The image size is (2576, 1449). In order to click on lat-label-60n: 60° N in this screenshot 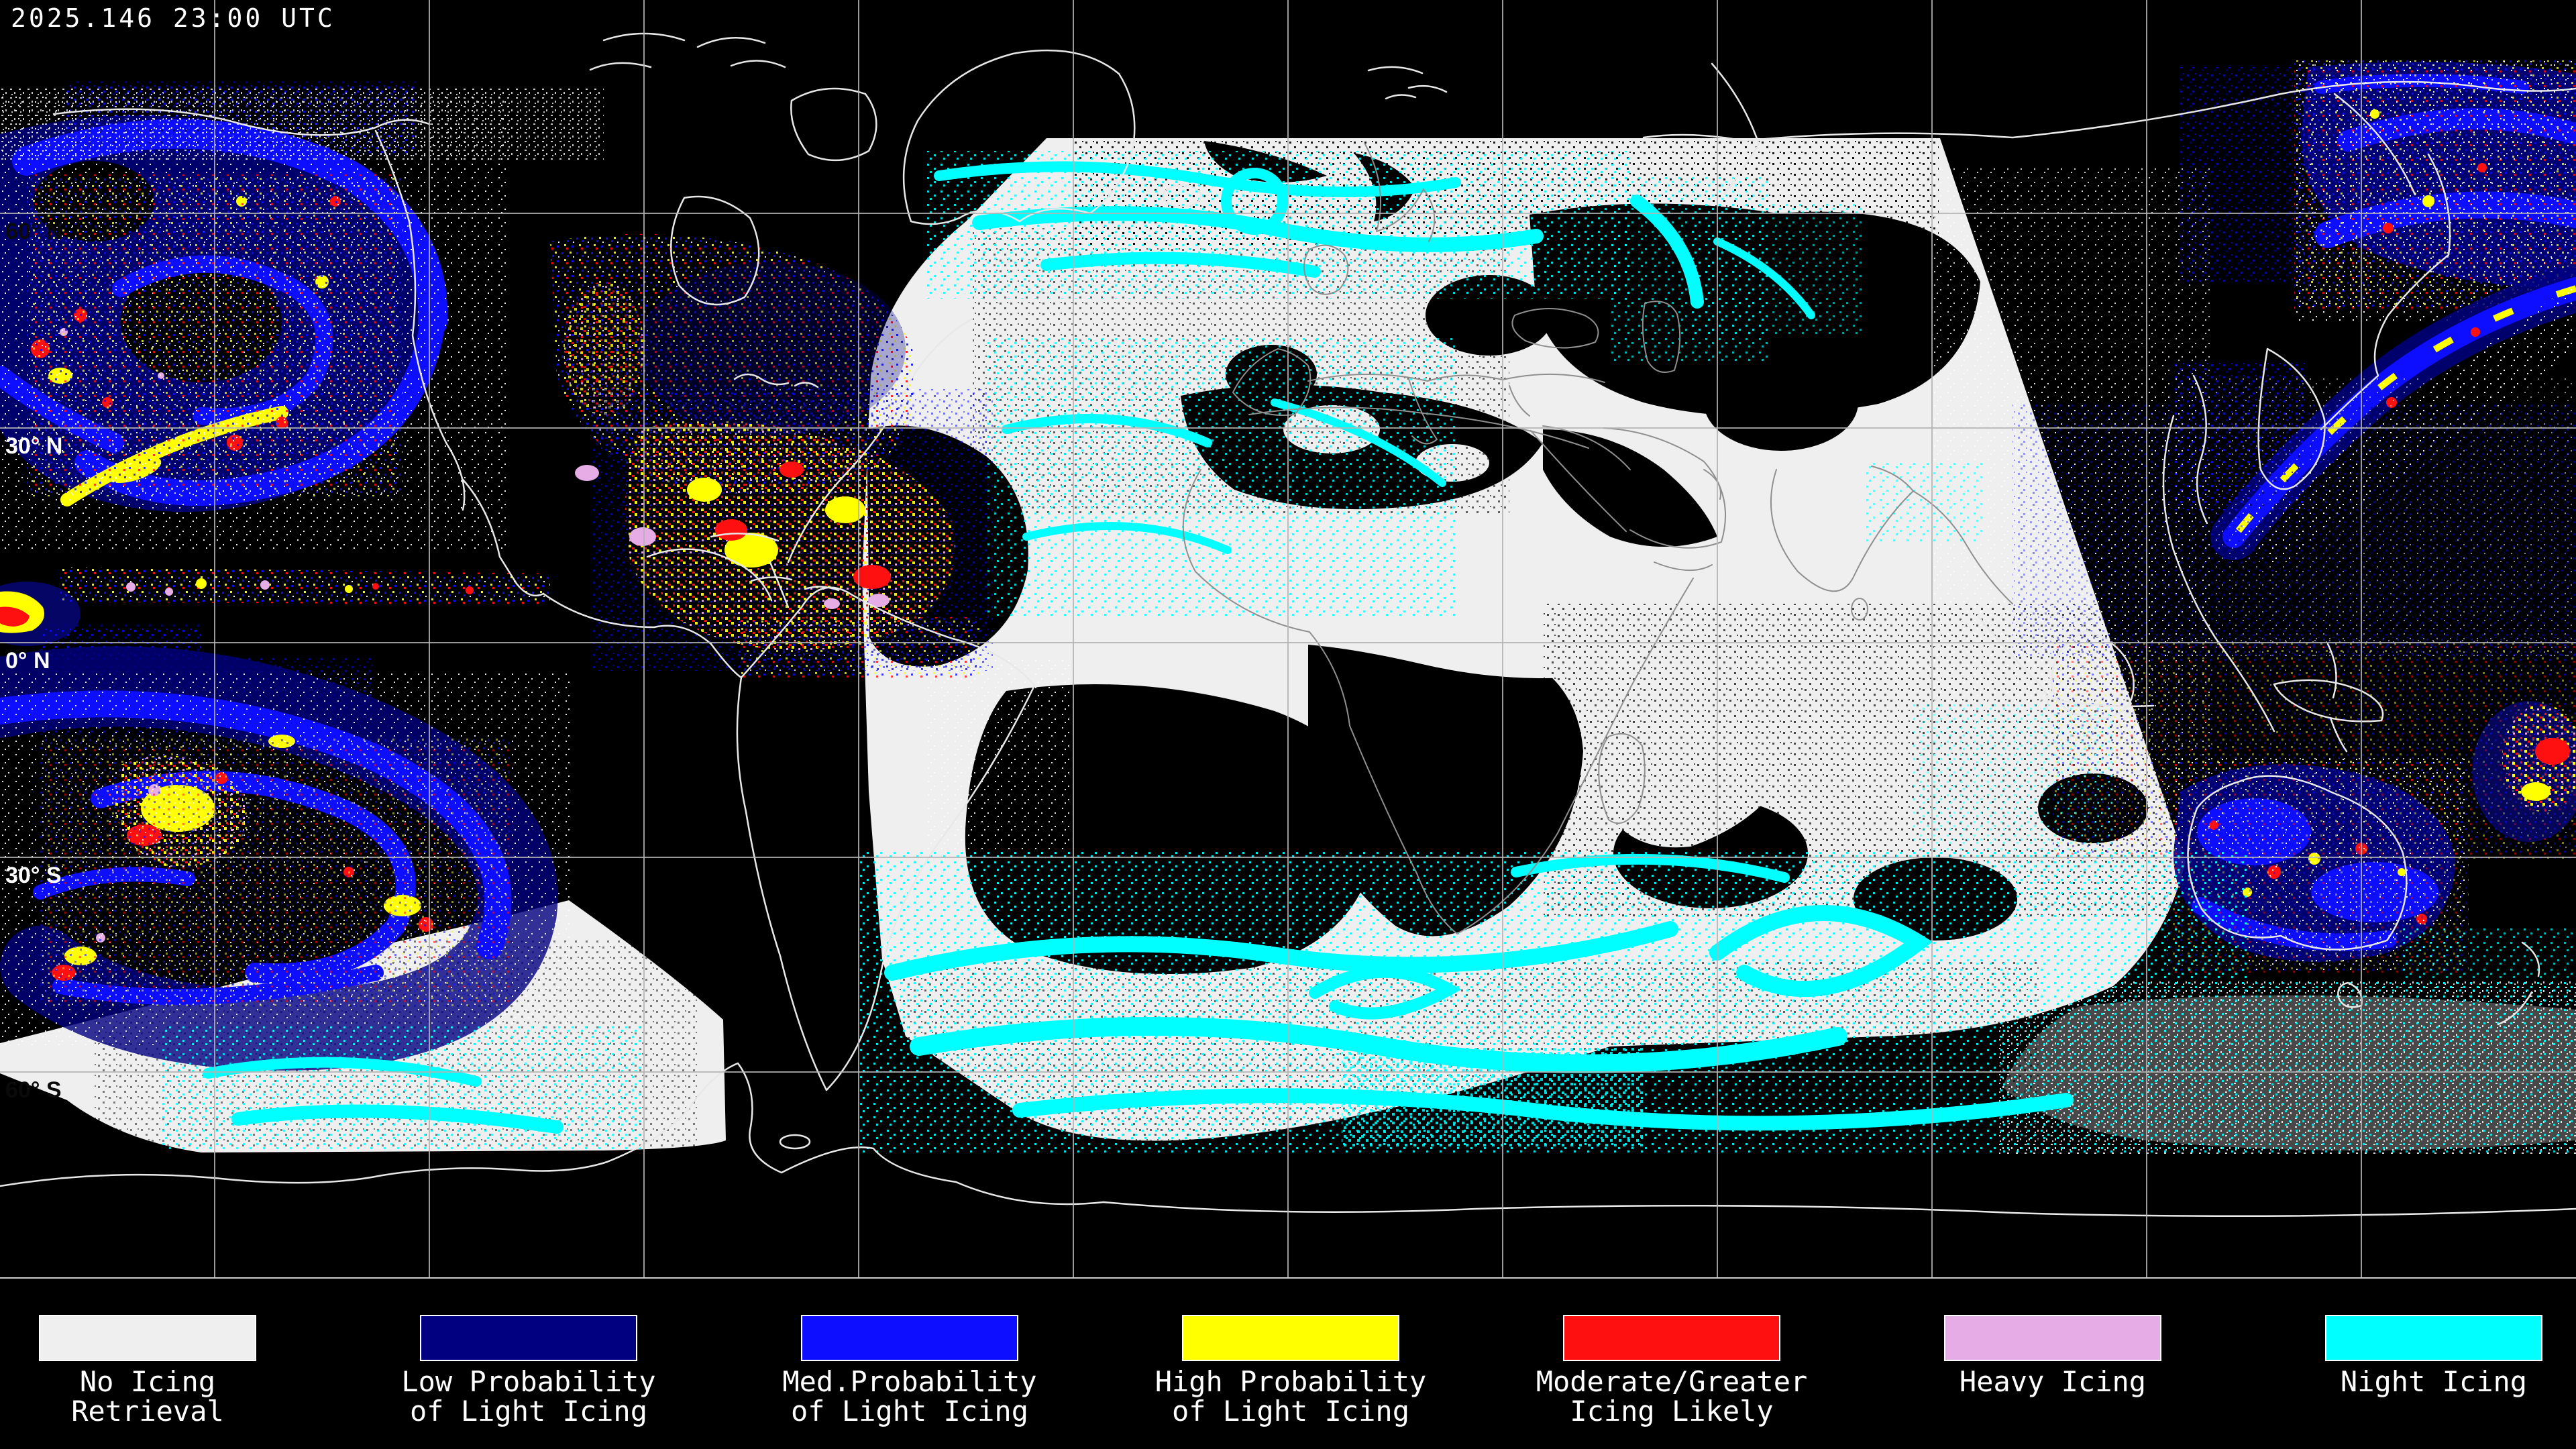, I will do `click(33, 231)`.